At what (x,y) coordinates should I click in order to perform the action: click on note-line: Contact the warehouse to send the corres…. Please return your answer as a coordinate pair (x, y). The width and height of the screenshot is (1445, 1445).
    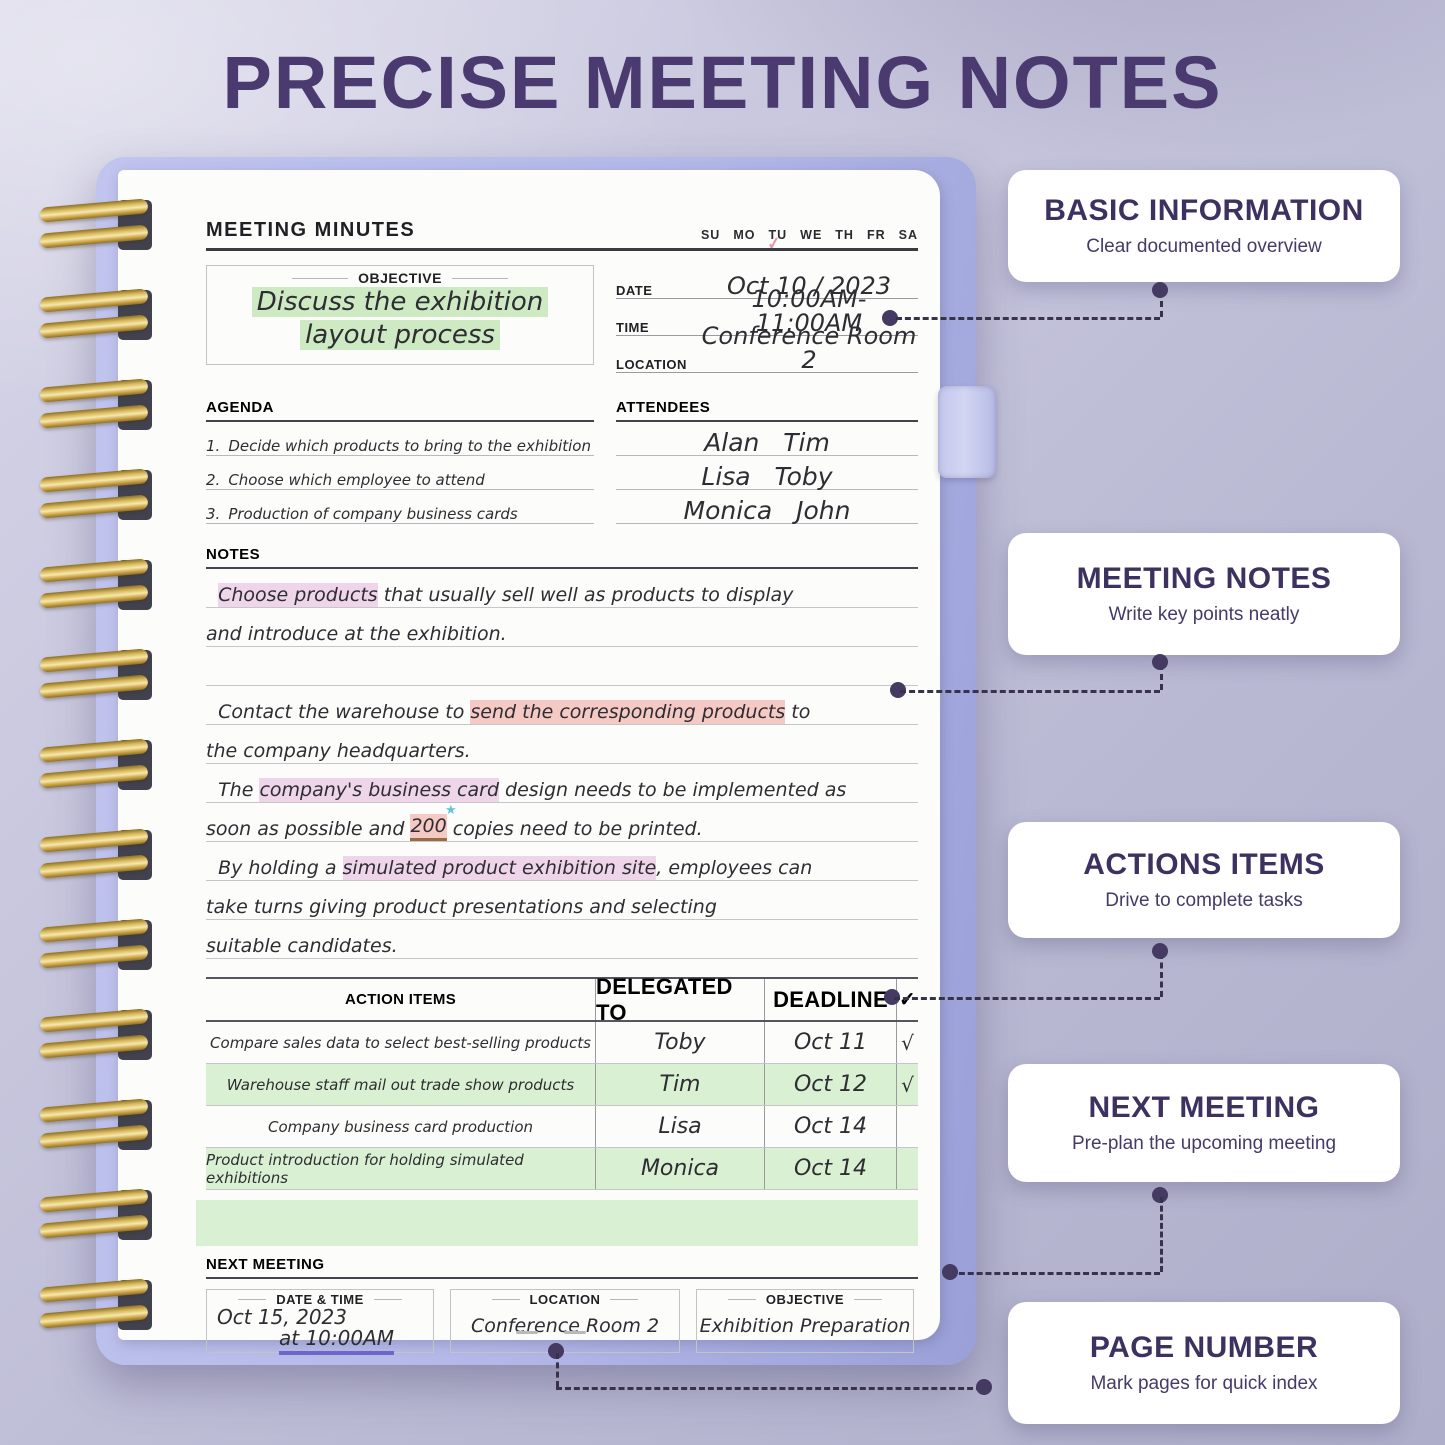
    Looking at the image, I should click on (562, 705).